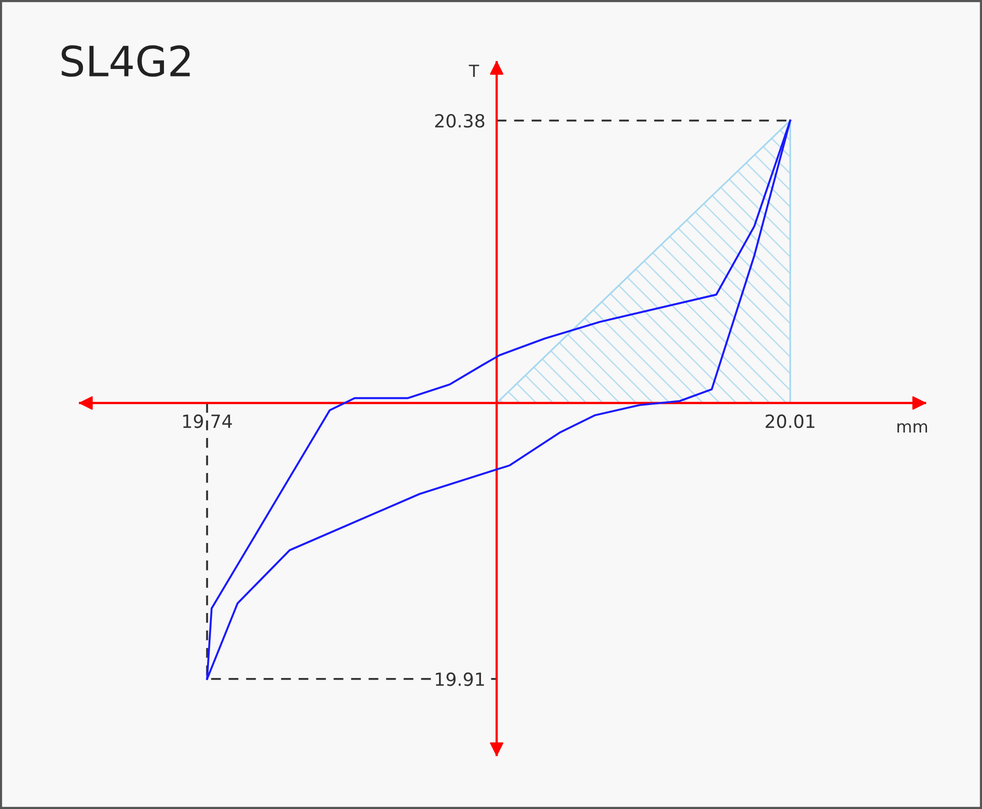 The width and height of the screenshot is (982, 809). What do you see at coordinates (790, 421) in the screenshot?
I see `x-tick-label: 20.01` at bounding box center [790, 421].